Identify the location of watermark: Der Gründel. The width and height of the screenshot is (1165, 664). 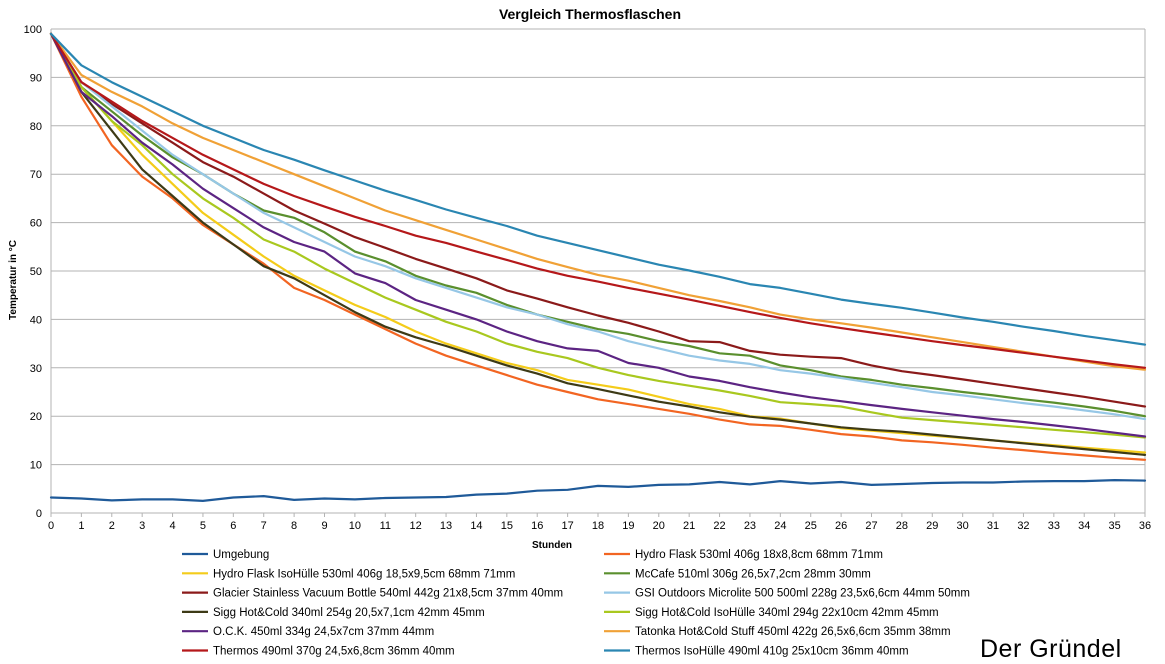
(1051, 649).